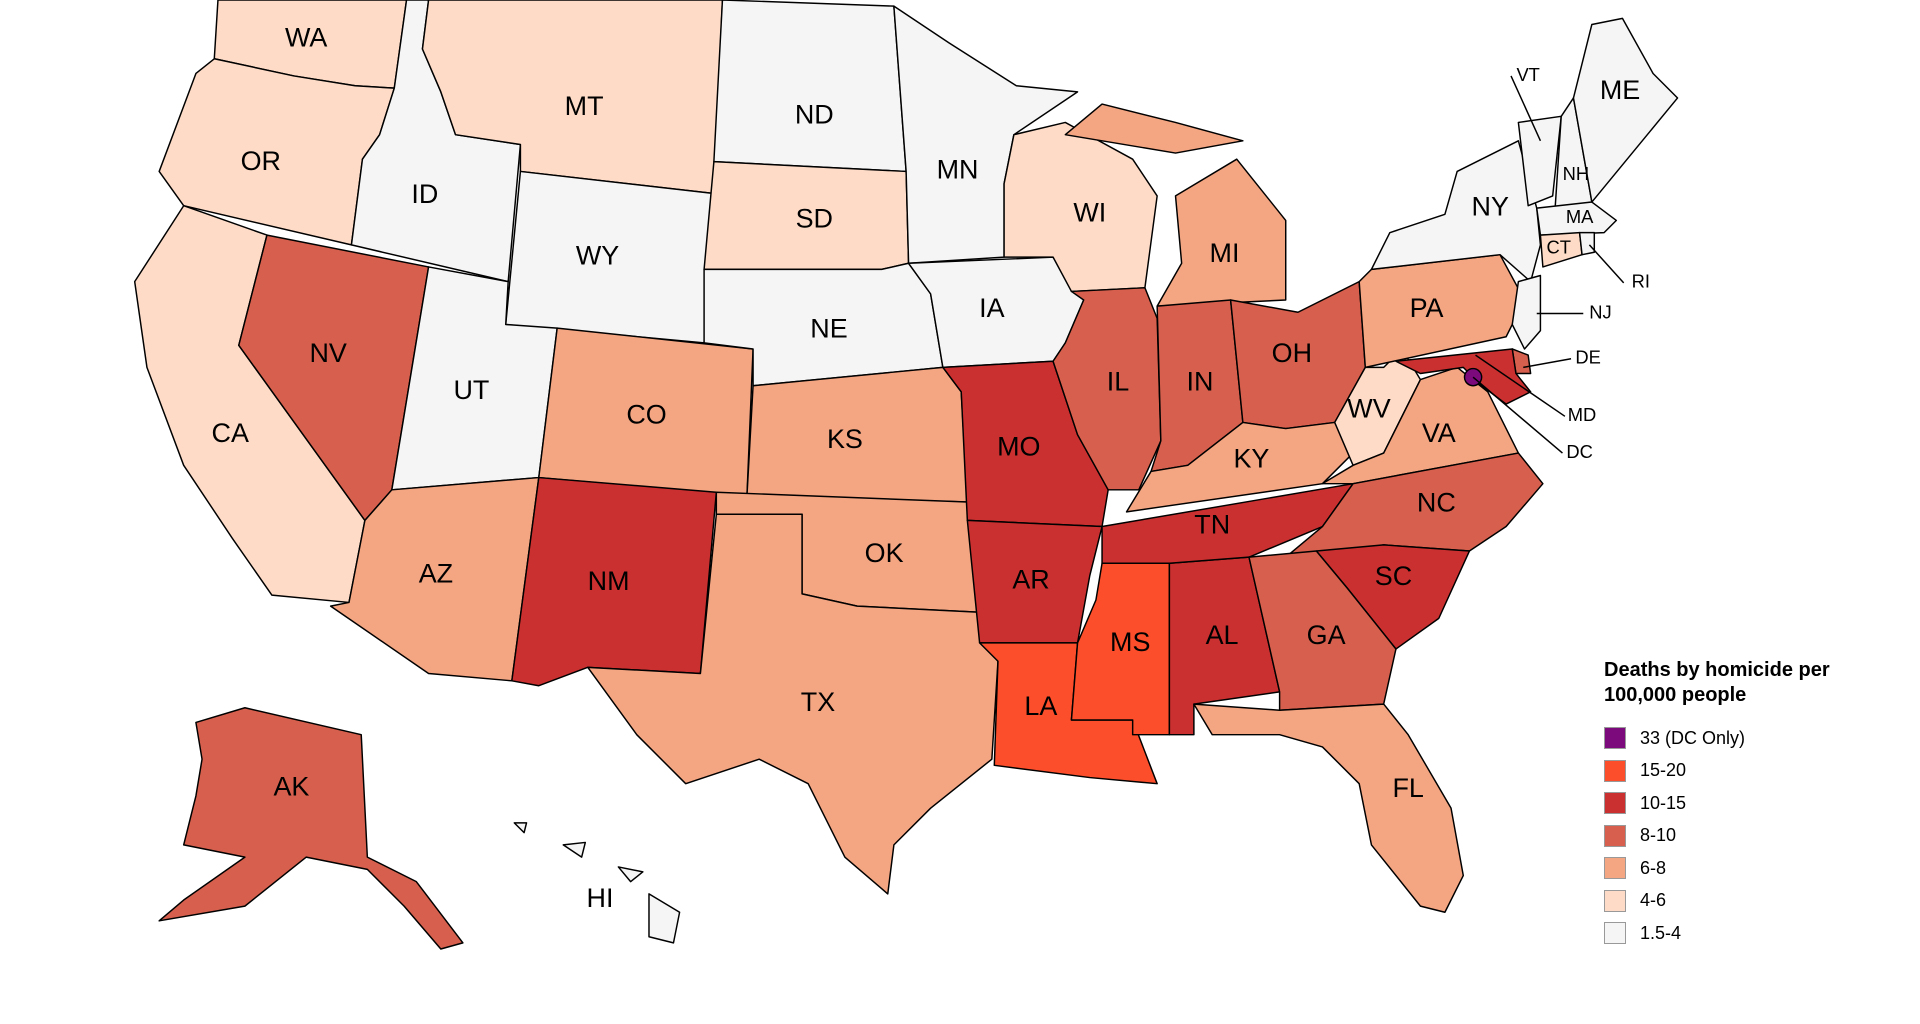 The height and width of the screenshot is (1024, 1920). What do you see at coordinates (1717, 682) in the screenshot?
I see `legend-title: Deaths by homicide per 100,000 people` at bounding box center [1717, 682].